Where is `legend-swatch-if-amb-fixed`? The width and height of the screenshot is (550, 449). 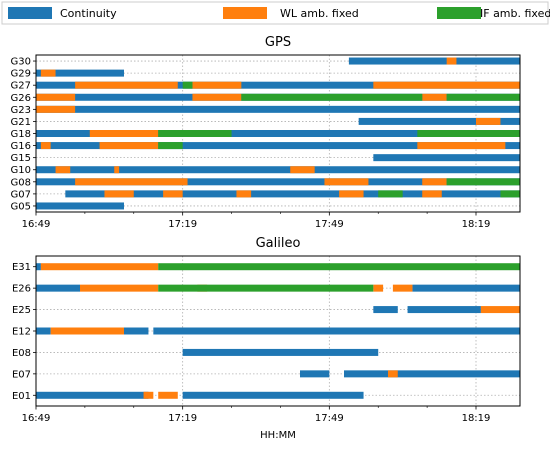
legend-swatch-if-amb-fixed is located at coordinates (459, 13).